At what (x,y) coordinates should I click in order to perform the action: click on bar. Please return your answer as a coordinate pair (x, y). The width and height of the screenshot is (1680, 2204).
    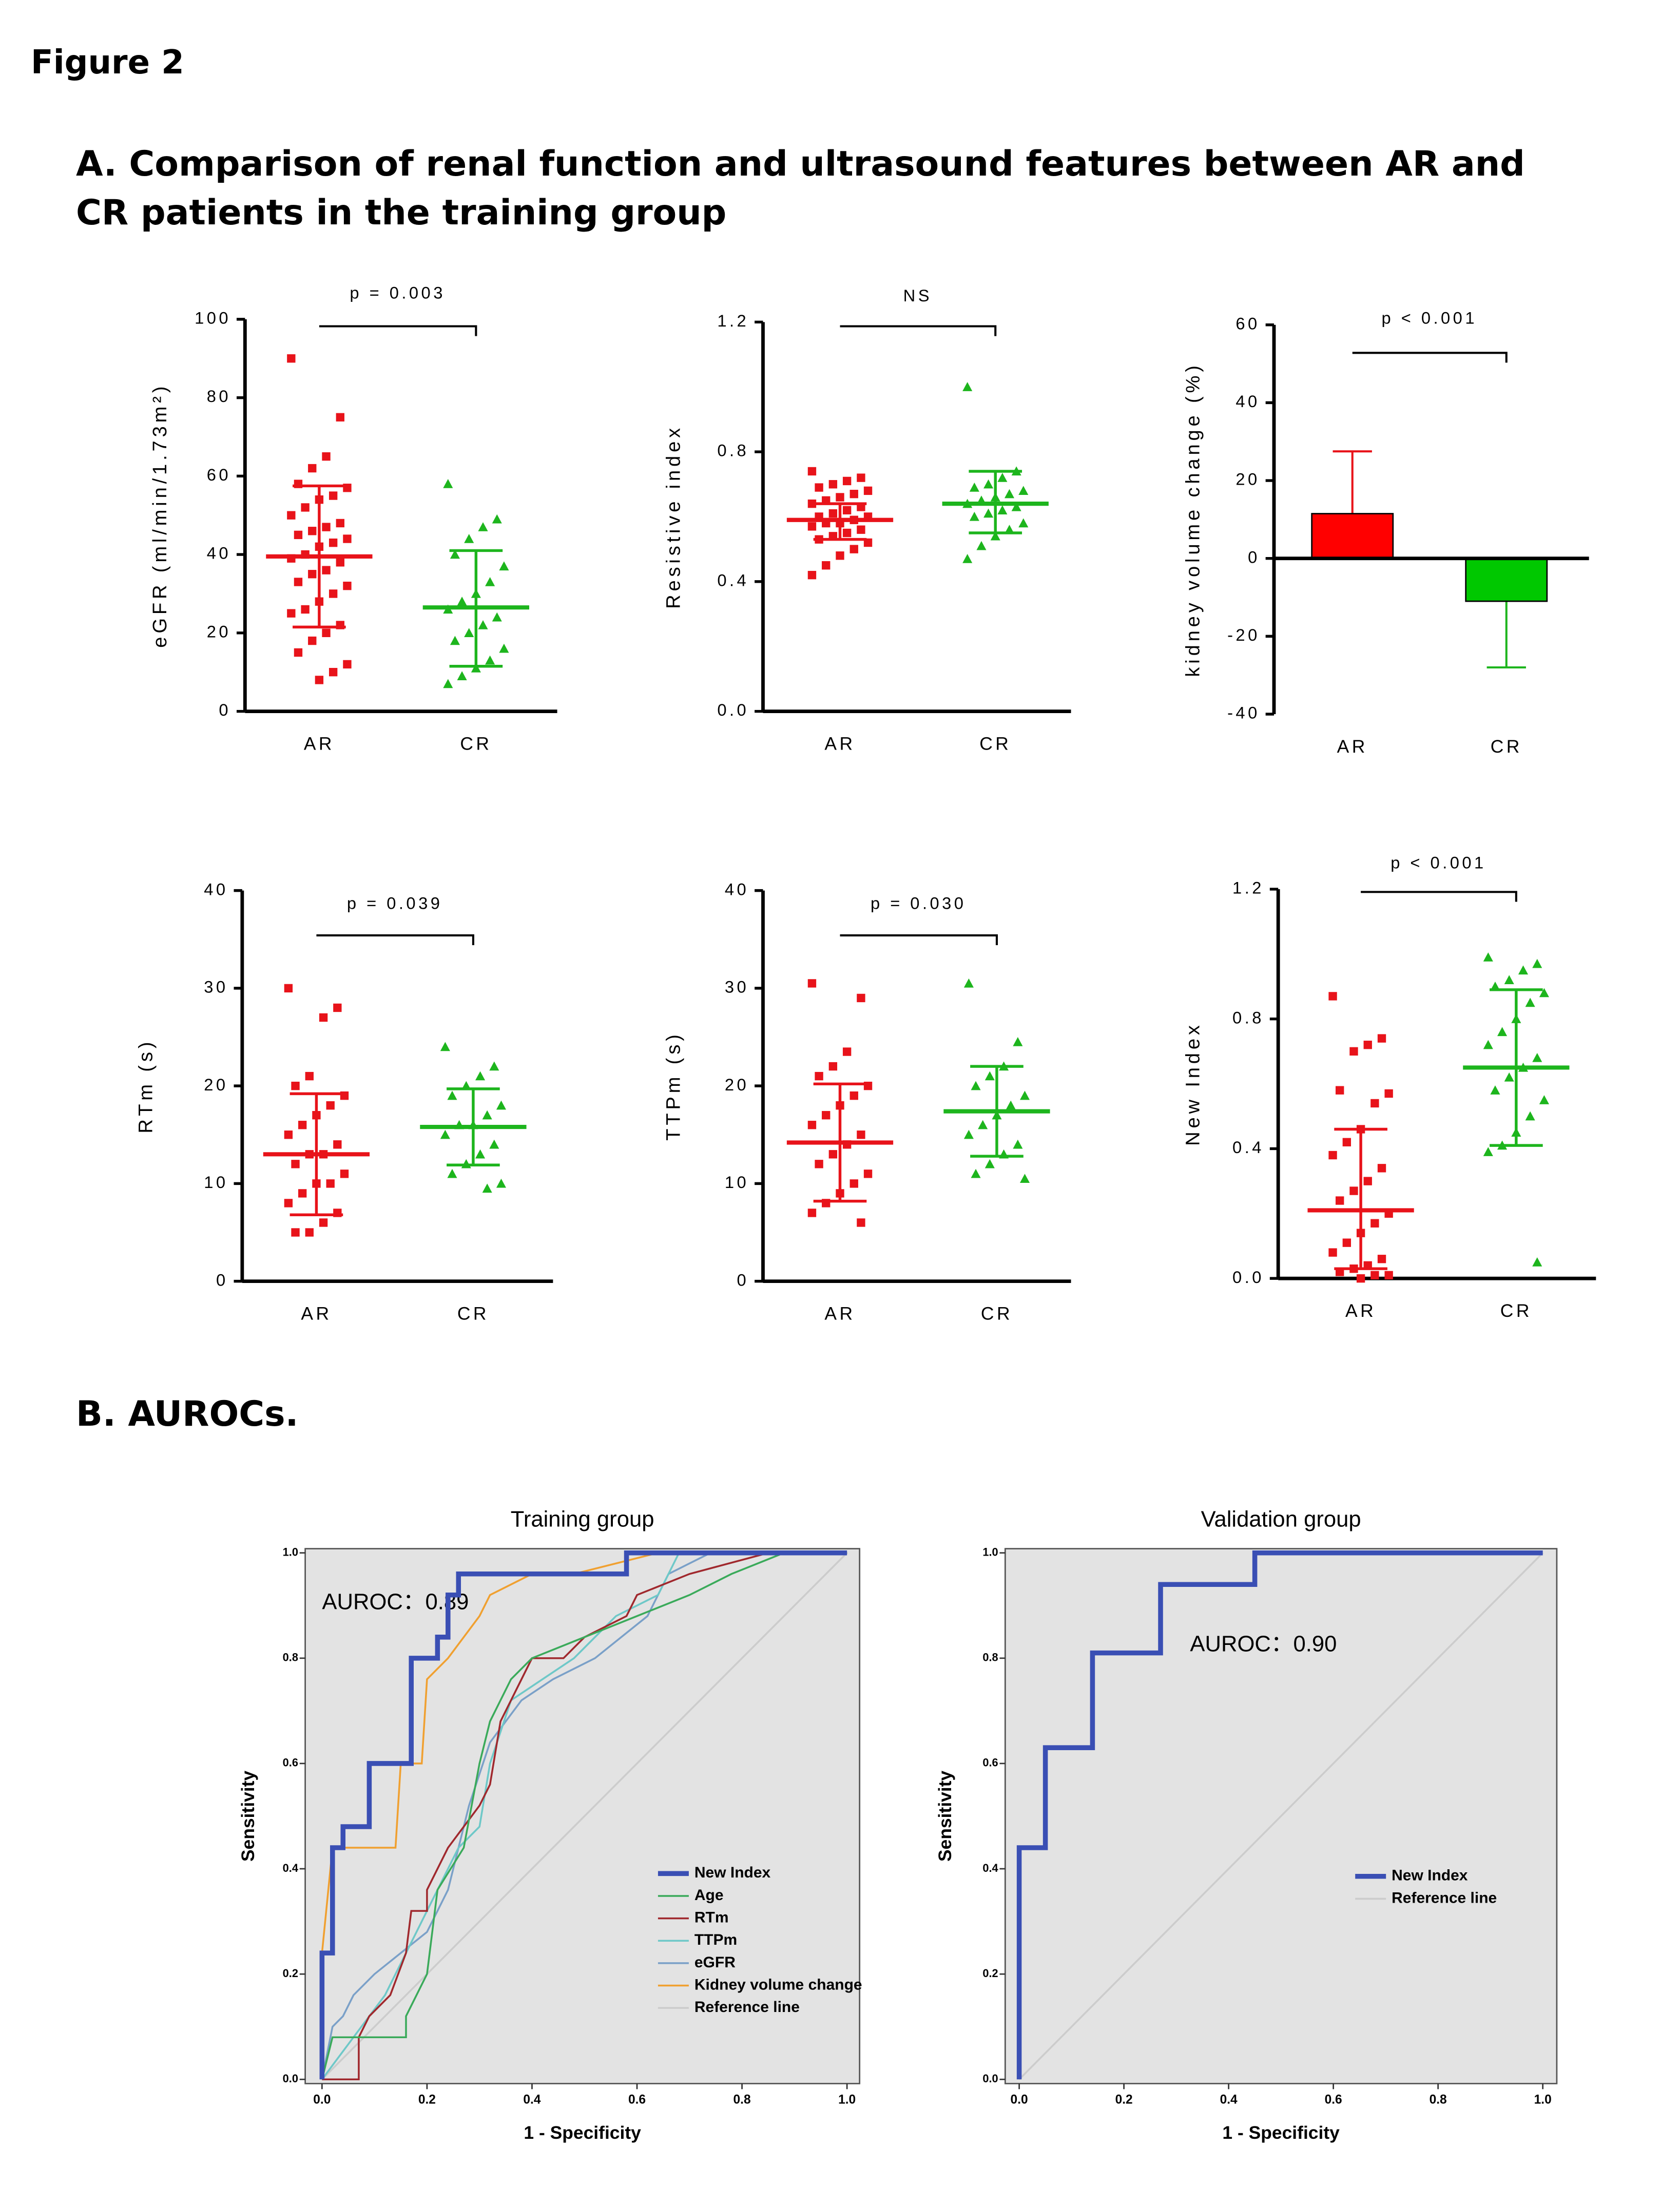
    Looking at the image, I should click on (1506, 580).